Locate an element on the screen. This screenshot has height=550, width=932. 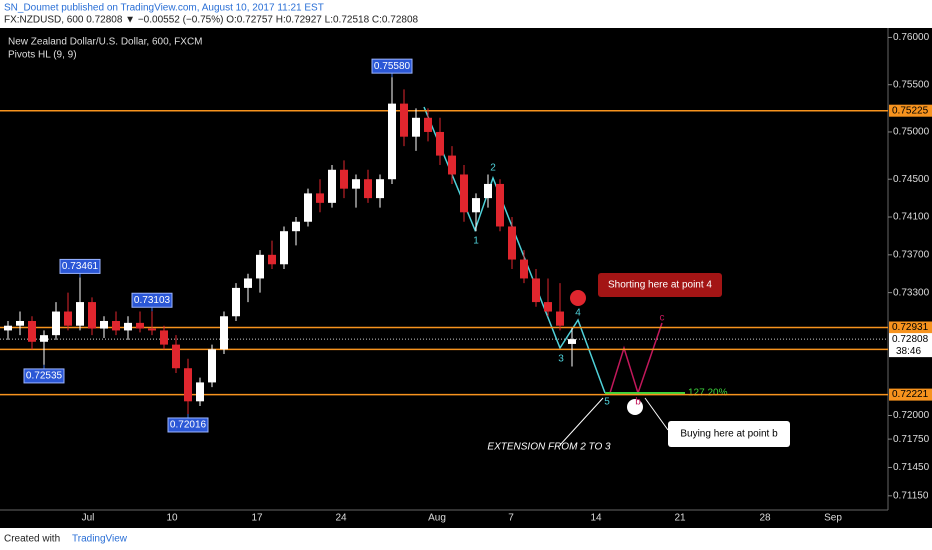
last-price-tag is located at coordinates (910, 345).